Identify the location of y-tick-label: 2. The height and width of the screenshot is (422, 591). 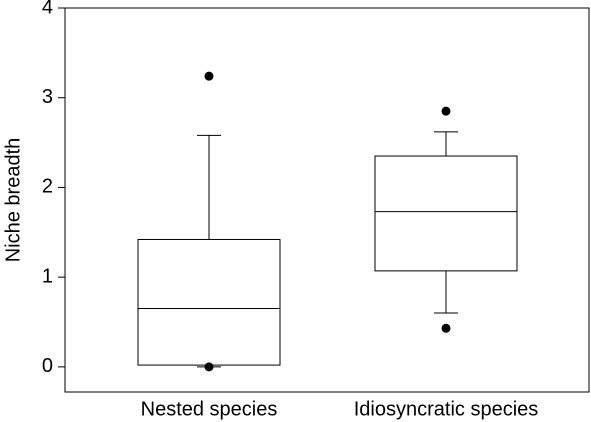
(47, 187).